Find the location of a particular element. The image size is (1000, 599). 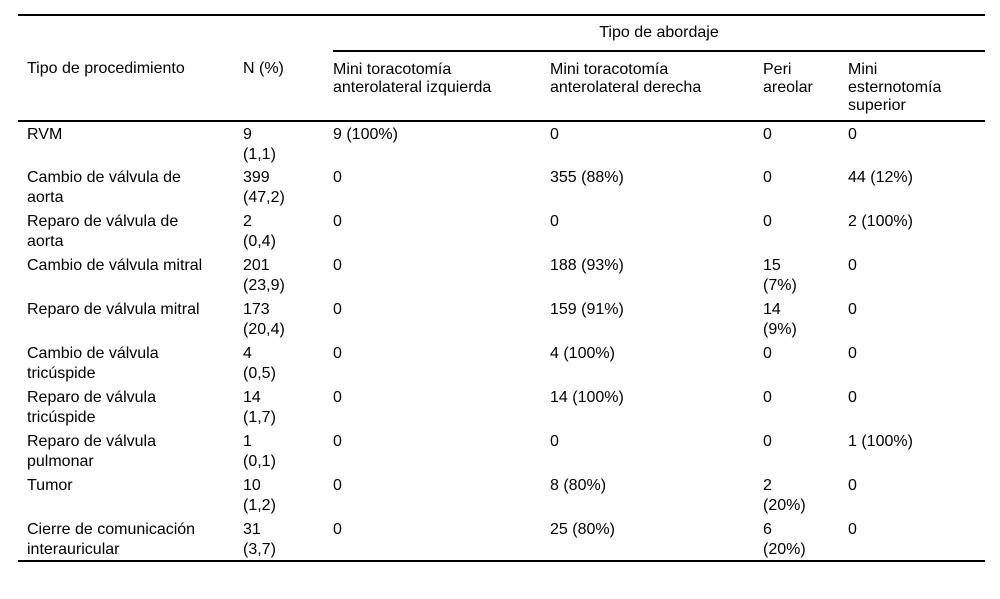

mini-toracotomia-derecha-cell: 25 (80%) is located at coordinates (656, 539).